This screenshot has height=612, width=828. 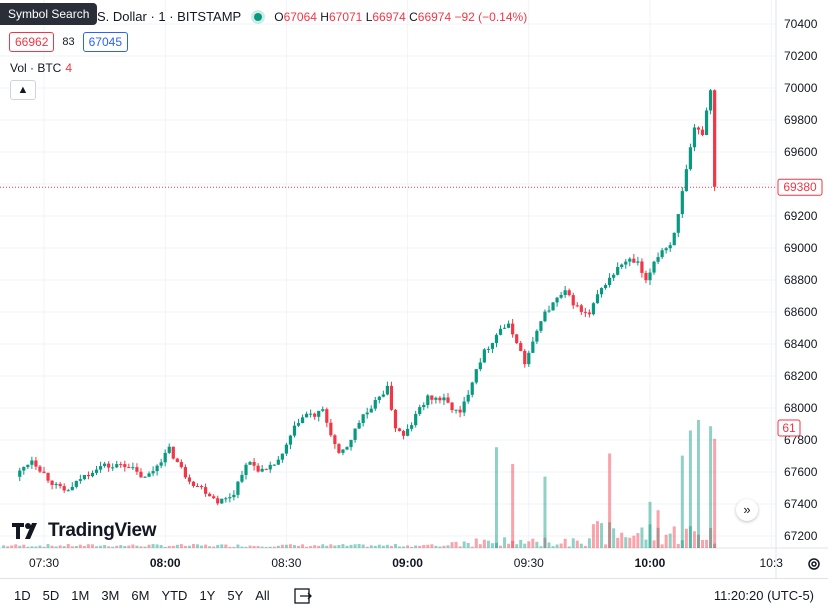 I want to click on collapse-legend-button: ▲, so click(x=23, y=90).